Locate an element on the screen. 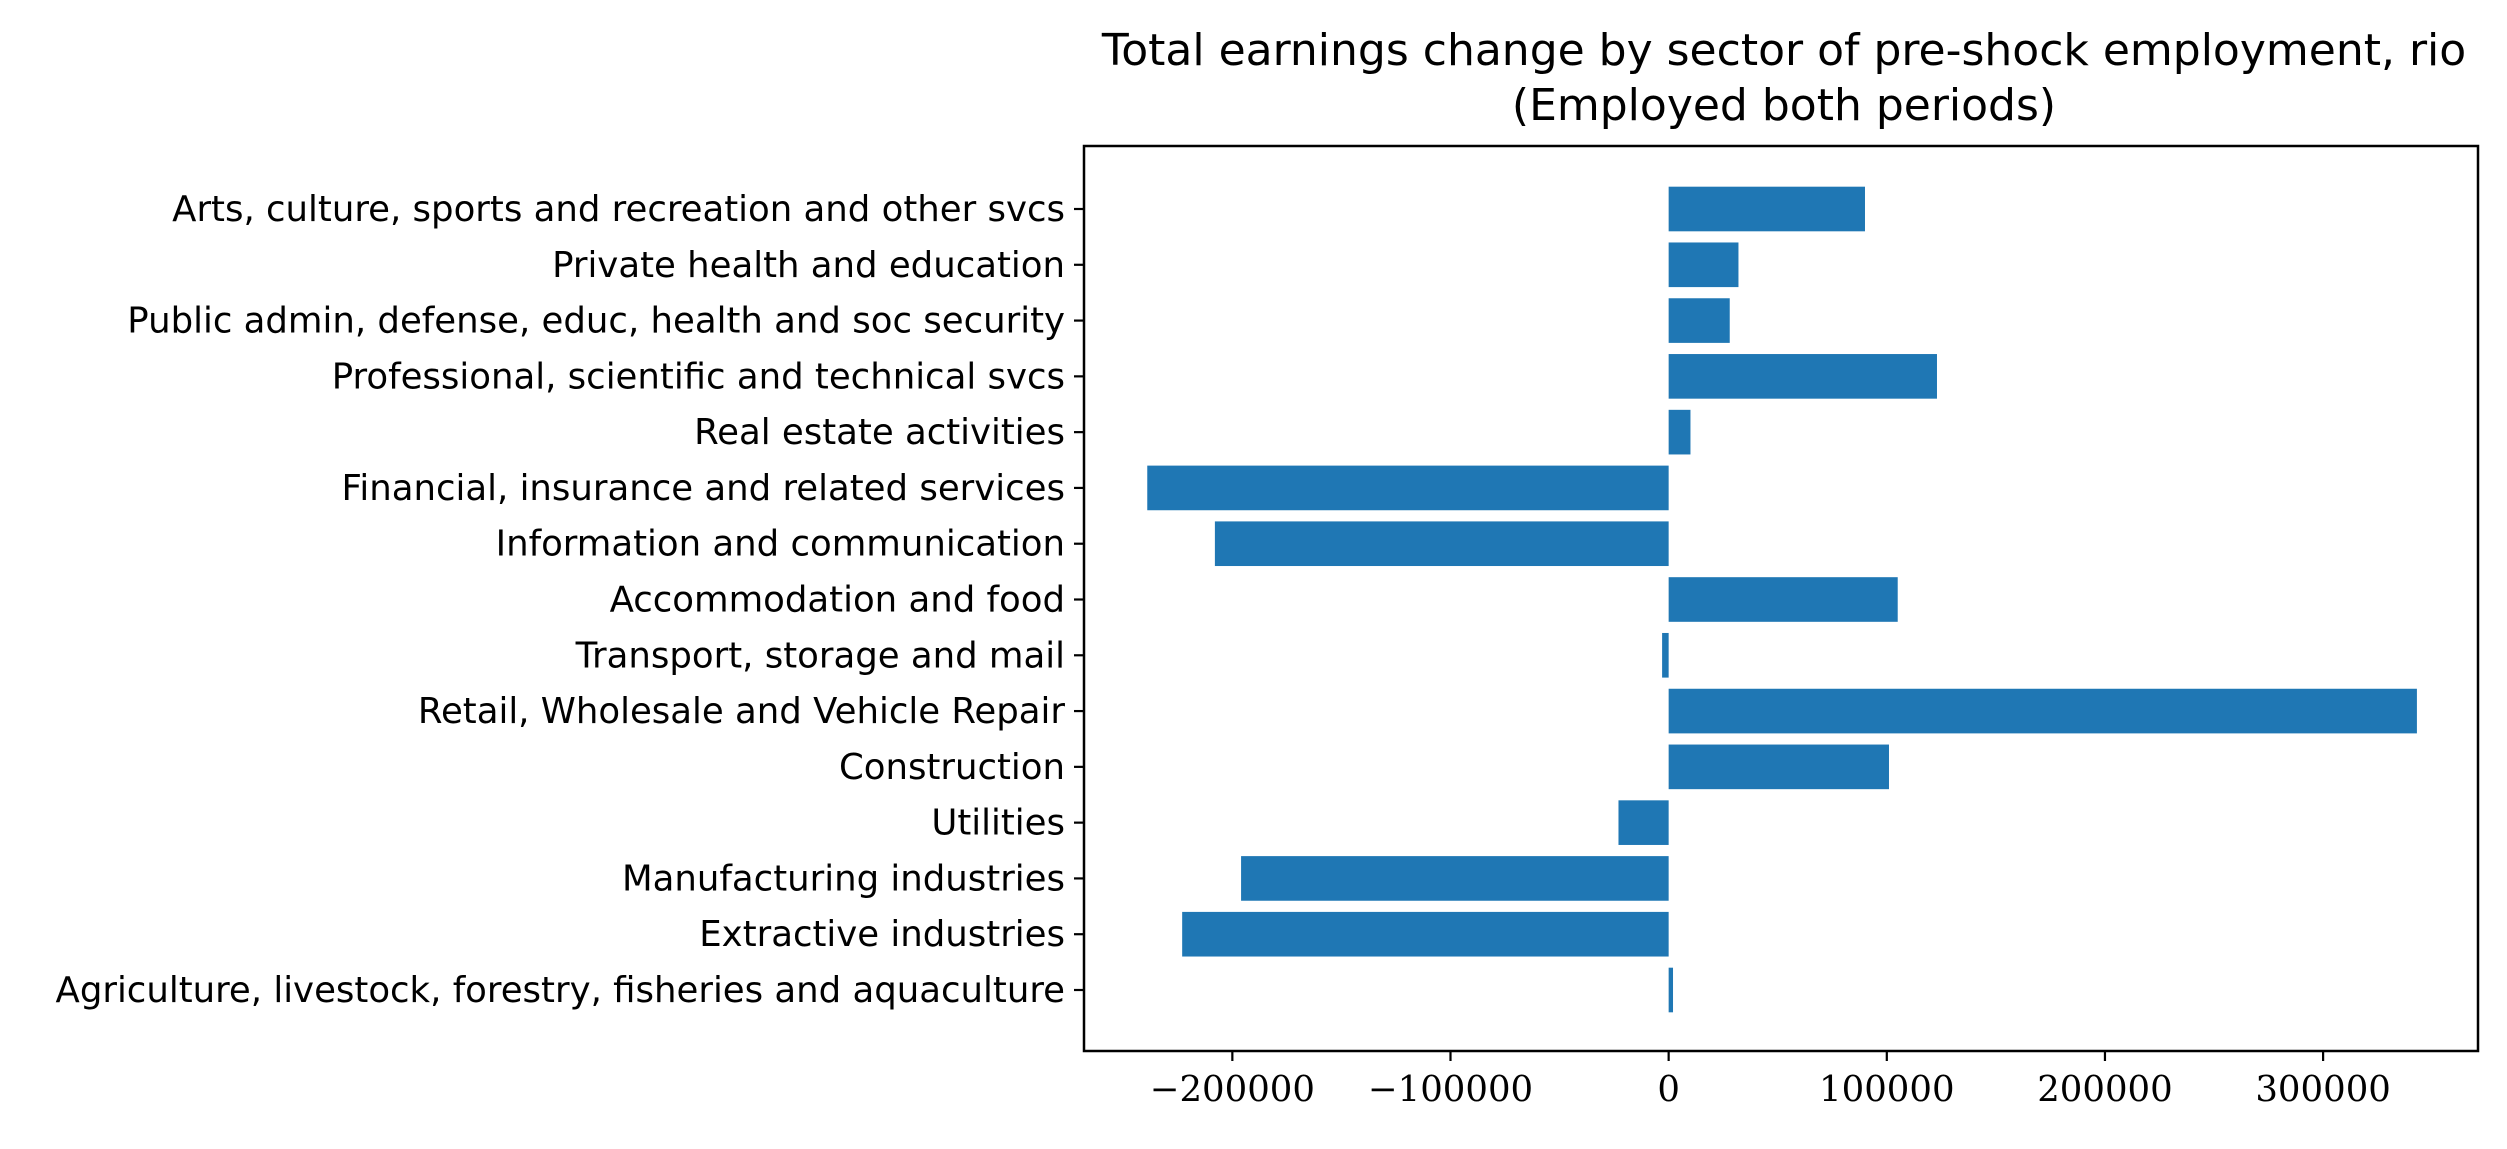 The height and width of the screenshot is (1149, 2507). y-tick-label: Retail, Wholesale and Vehicle Repair is located at coordinates (742, 711).